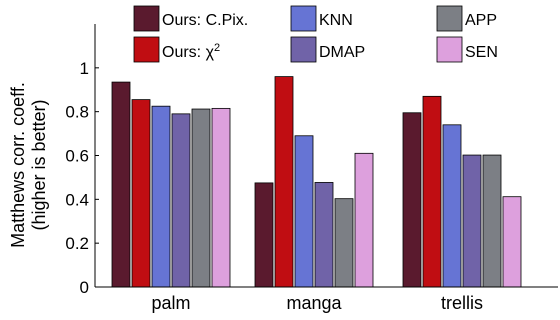 This screenshot has height=320, width=560. I want to click on legend-label: DMAP, so click(342, 52).